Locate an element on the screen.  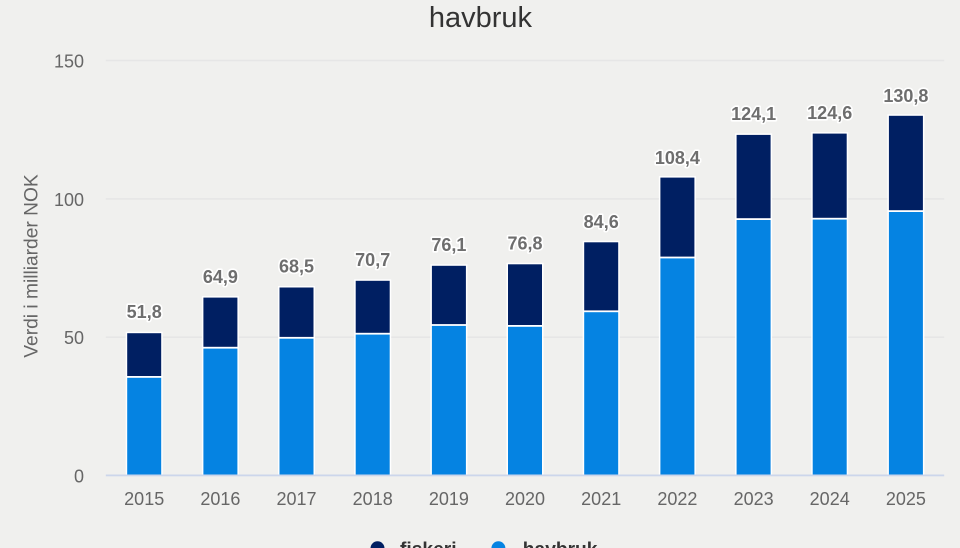
svg-text: 84,6 is located at coordinates (601, 222).